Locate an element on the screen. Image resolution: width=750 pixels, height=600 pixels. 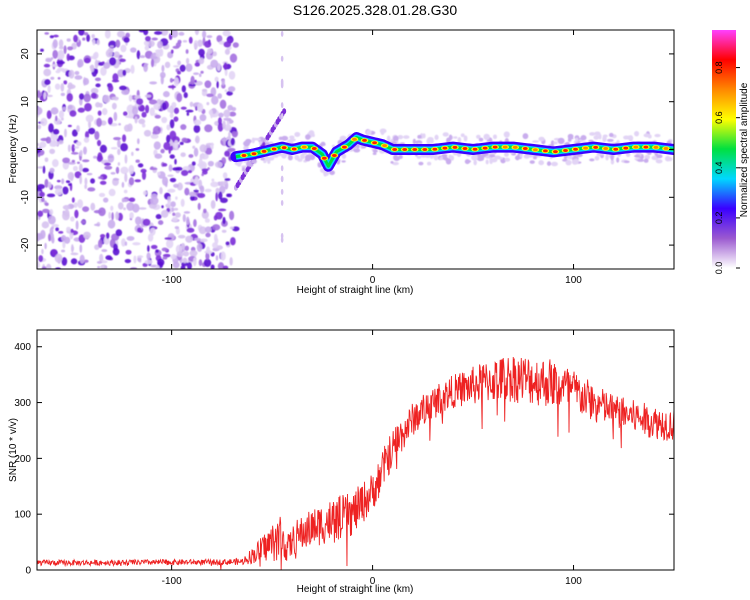
y-tick-label: 300 is located at coordinates (22, 403).